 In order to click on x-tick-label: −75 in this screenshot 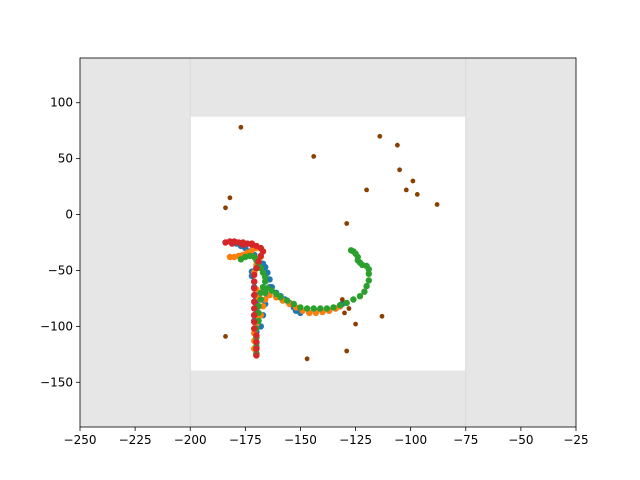, I will do `click(465, 440)`.